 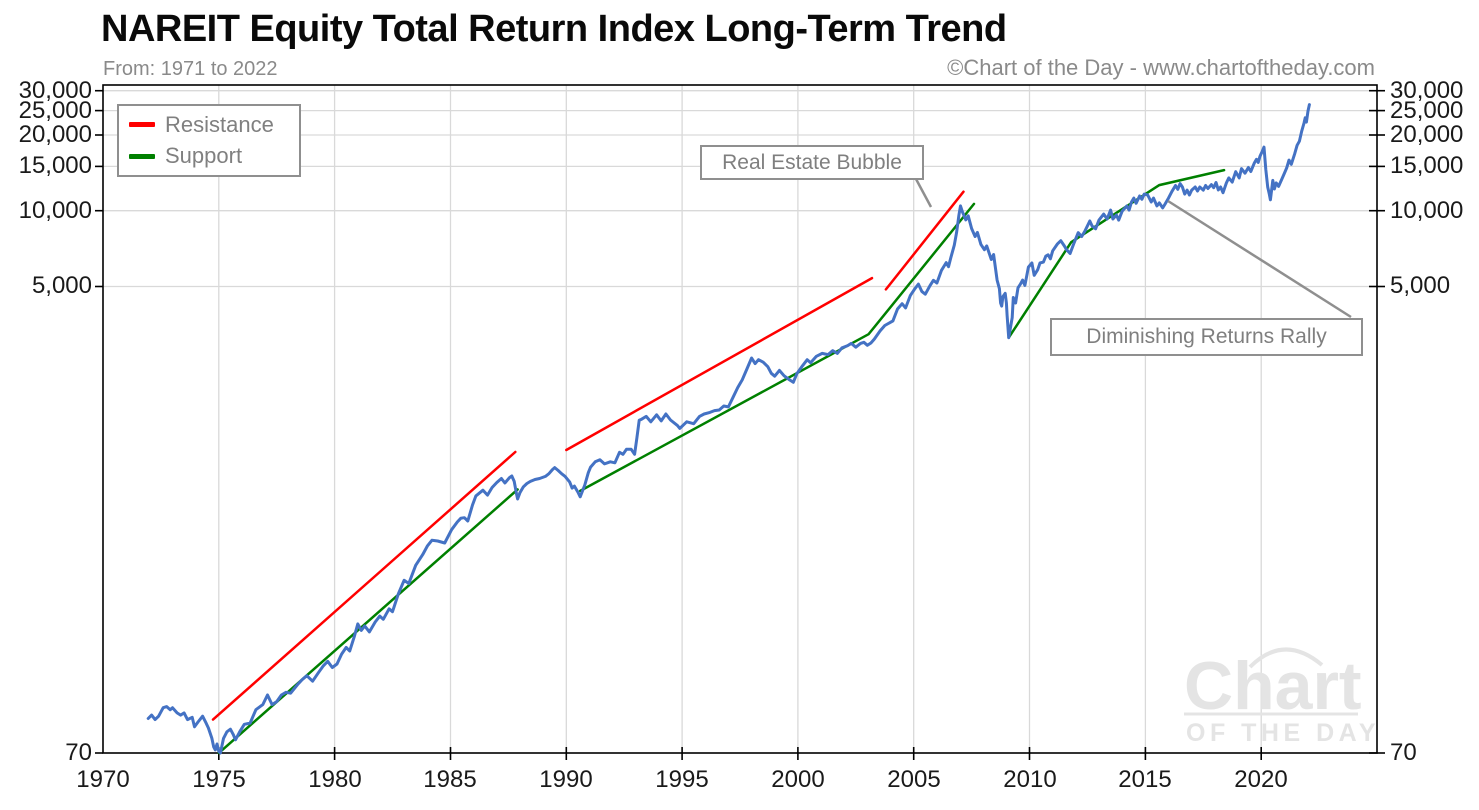 I want to click on x-axis-label: 1975, so click(x=219, y=779).